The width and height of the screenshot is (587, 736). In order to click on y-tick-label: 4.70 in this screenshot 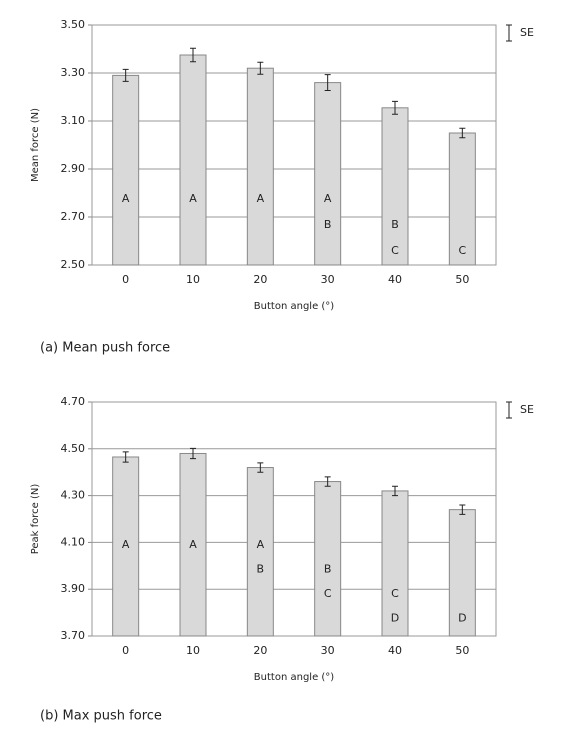, I will do `click(73, 401)`.